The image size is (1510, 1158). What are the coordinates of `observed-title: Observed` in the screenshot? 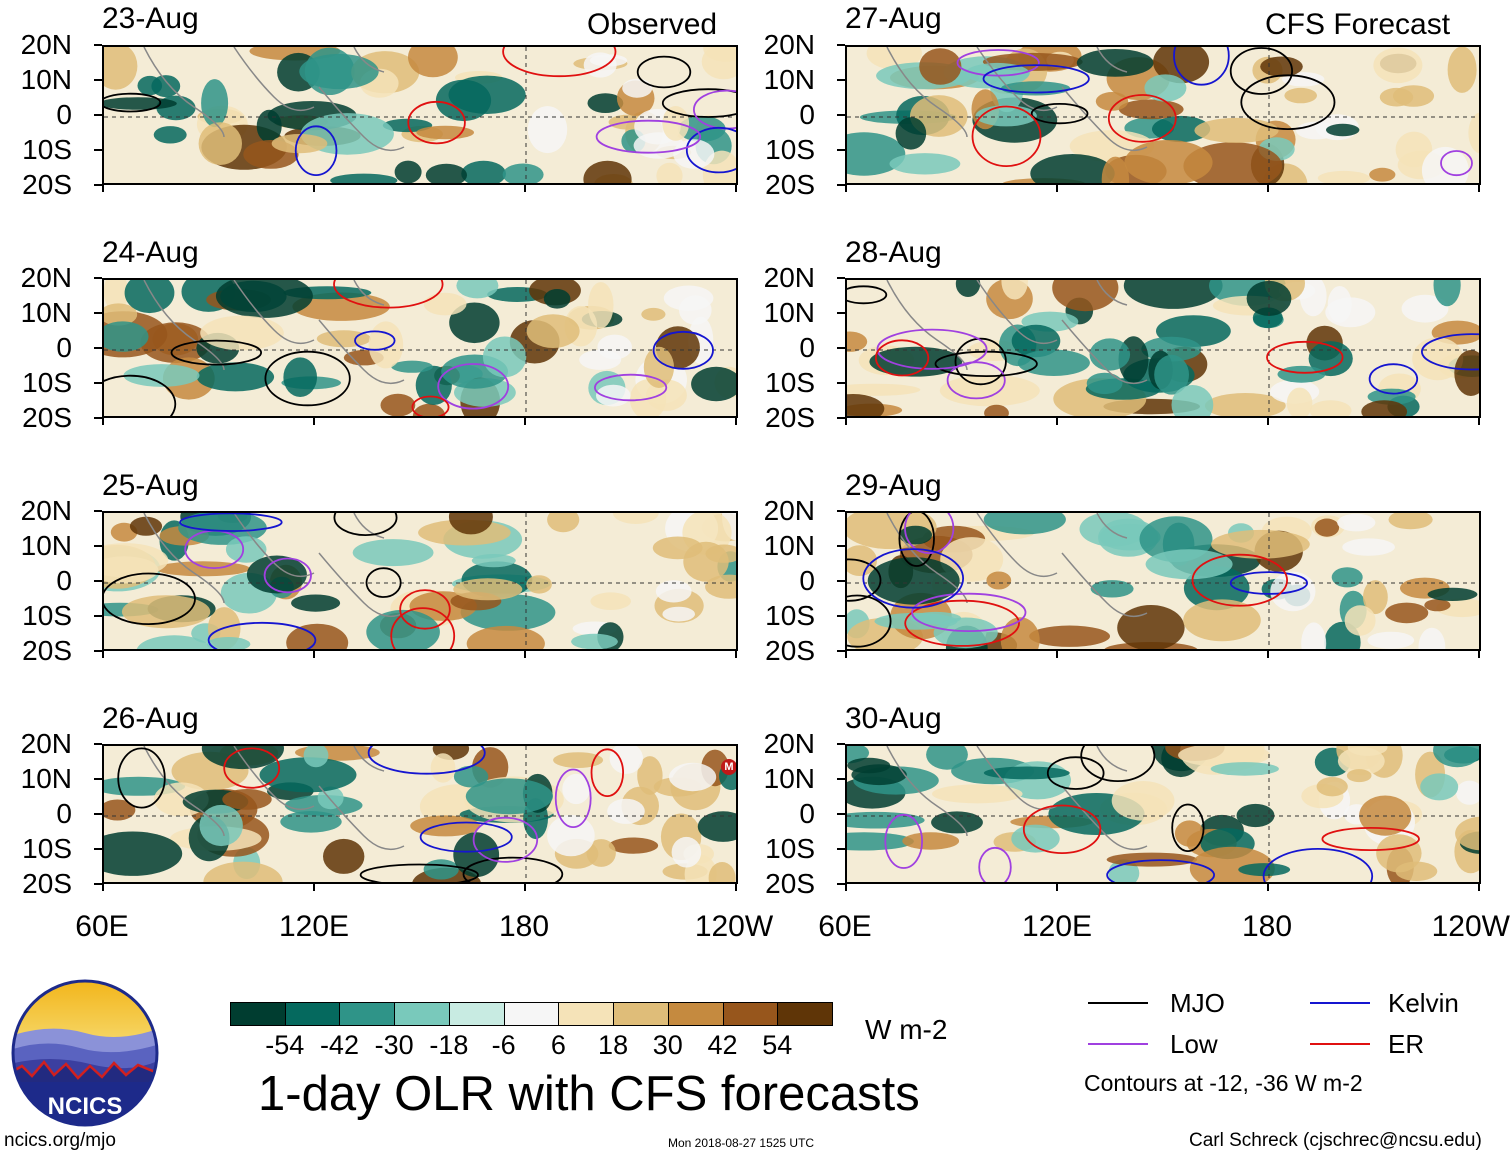 It's located at (652, 24).